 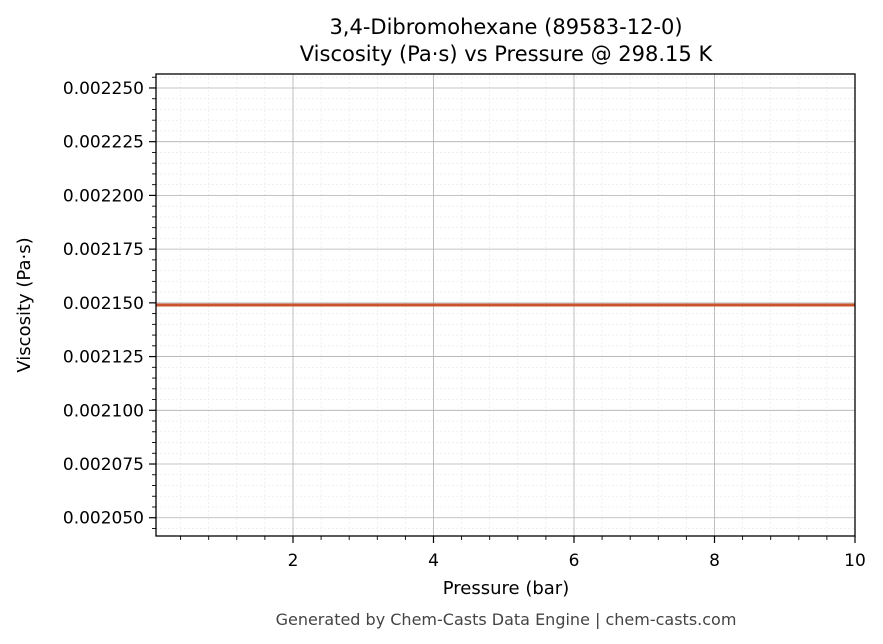 I want to click on chart-subtitle: Viscosity (Pa·s) vs Pressure @ 298.15 K, so click(x=507, y=54).